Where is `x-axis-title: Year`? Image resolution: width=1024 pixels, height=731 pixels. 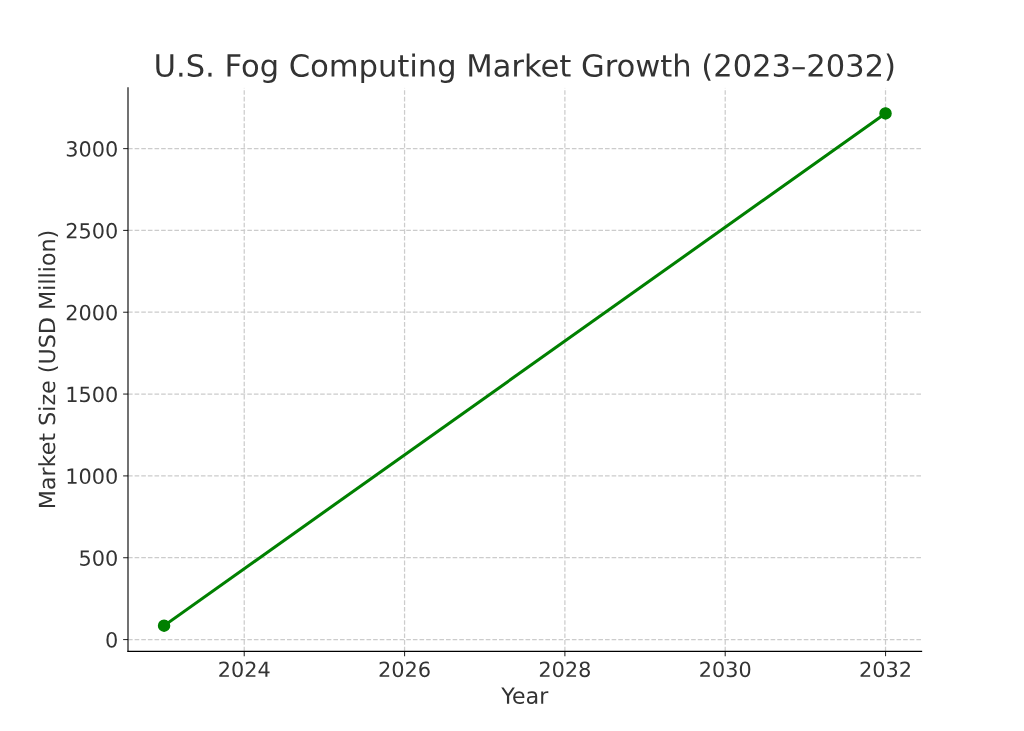
x-axis-title: Year is located at coordinates (525, 695).